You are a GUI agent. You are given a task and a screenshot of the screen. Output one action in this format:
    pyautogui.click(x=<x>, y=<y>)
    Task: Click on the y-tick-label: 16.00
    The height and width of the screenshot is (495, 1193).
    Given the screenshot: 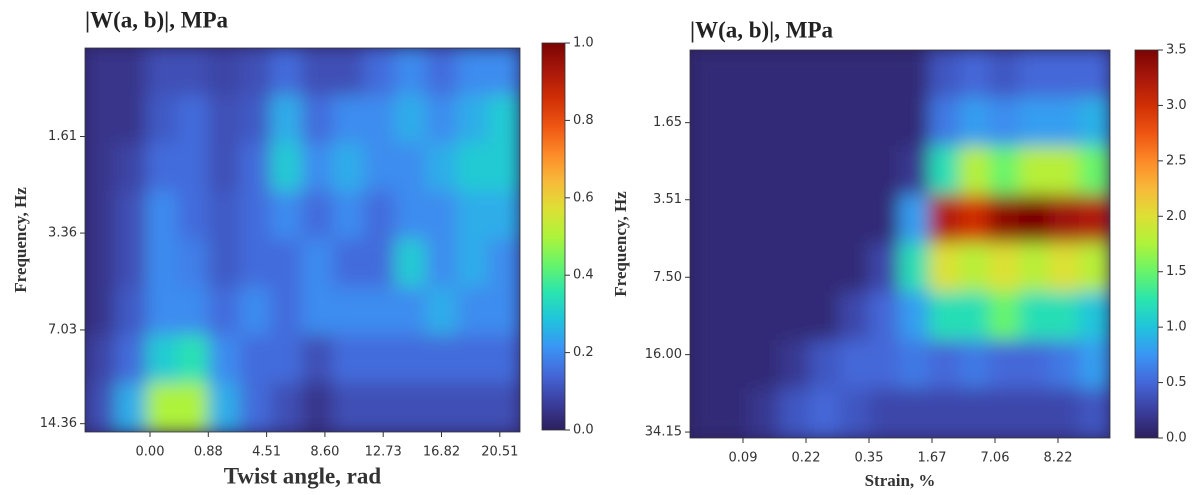 What is the action you would take?
    pyautogui.click(x=663, y=354)
    